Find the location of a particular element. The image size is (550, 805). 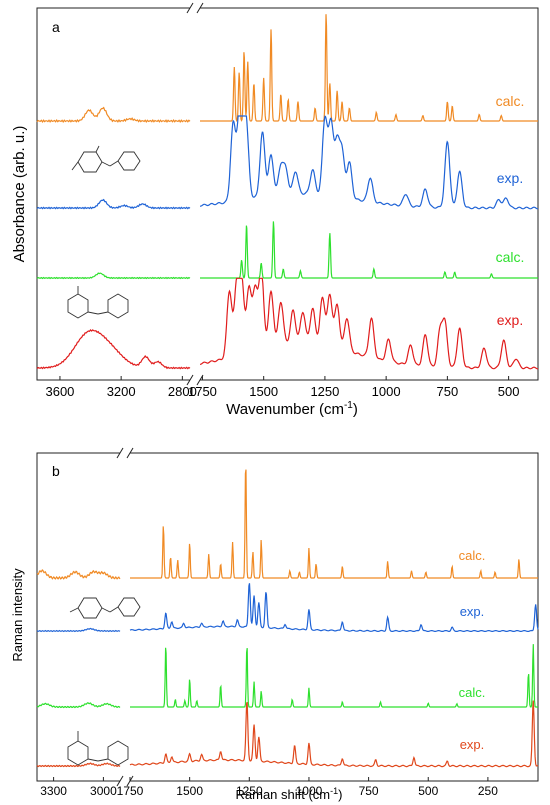

molecule-1-phenyl-ring is located at coordinates (129, 161).